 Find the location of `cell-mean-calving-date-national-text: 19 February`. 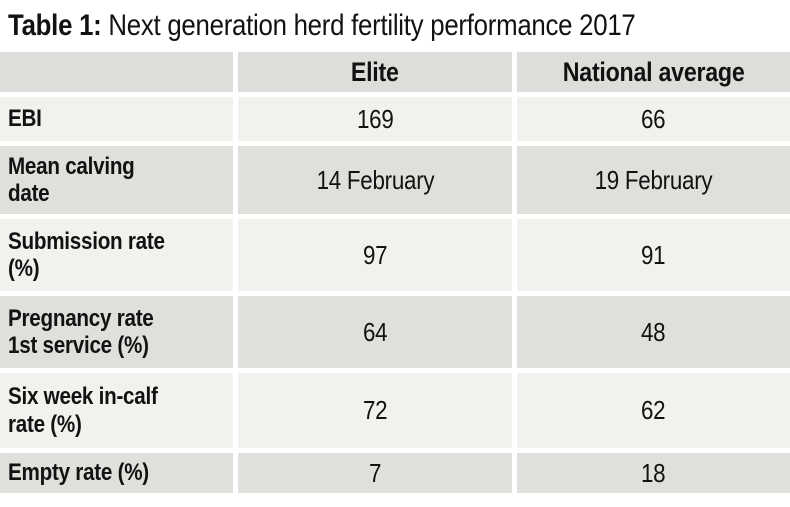

cell-mean-calving-date-national-text: 19 February is located at coordinates (653, 179).